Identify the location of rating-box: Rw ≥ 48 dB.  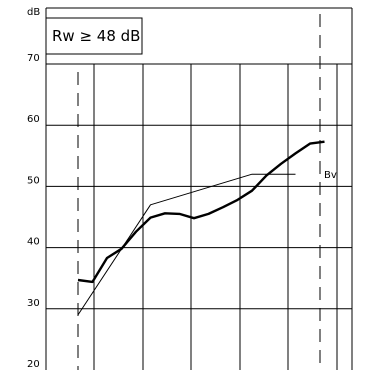
(94, 36).